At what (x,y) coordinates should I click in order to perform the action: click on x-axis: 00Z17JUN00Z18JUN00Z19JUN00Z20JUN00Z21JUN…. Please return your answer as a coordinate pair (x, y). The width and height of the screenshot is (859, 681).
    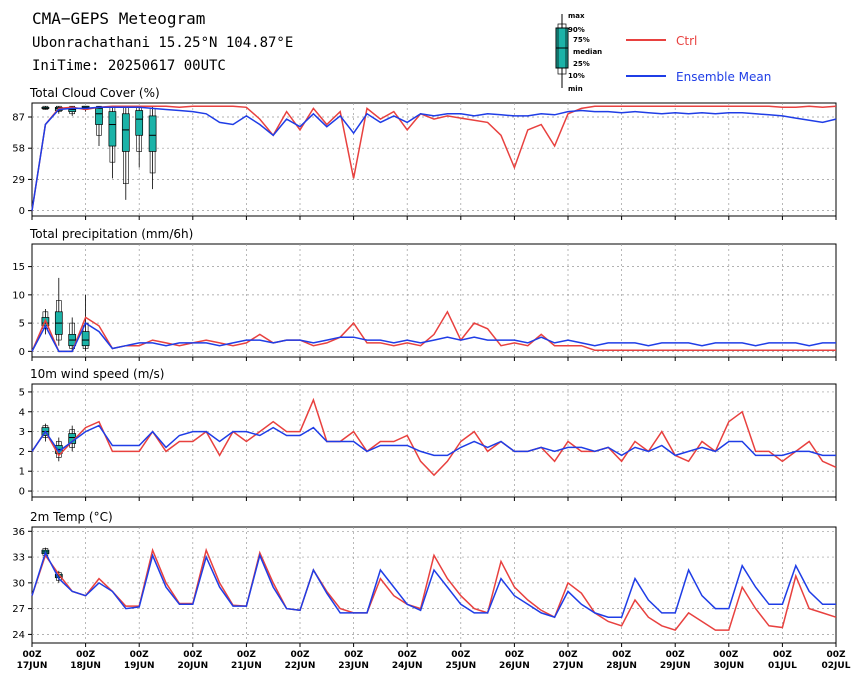
    Looking at the image, I should click on (434, 660).